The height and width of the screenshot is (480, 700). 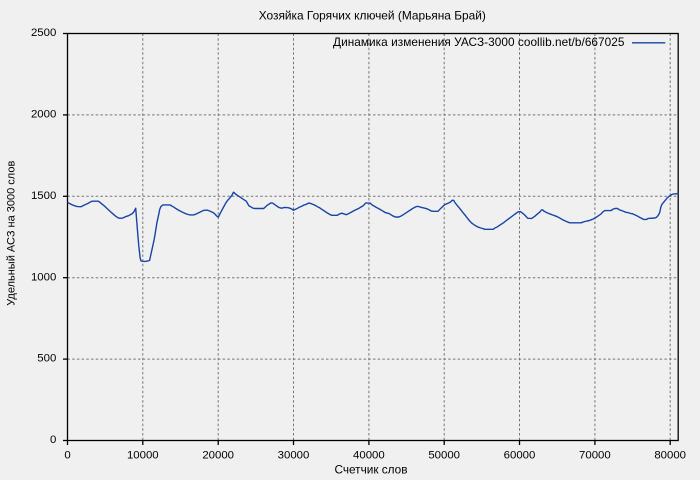 I want to click on svg-text: 80000, so click(x=670, y=455).